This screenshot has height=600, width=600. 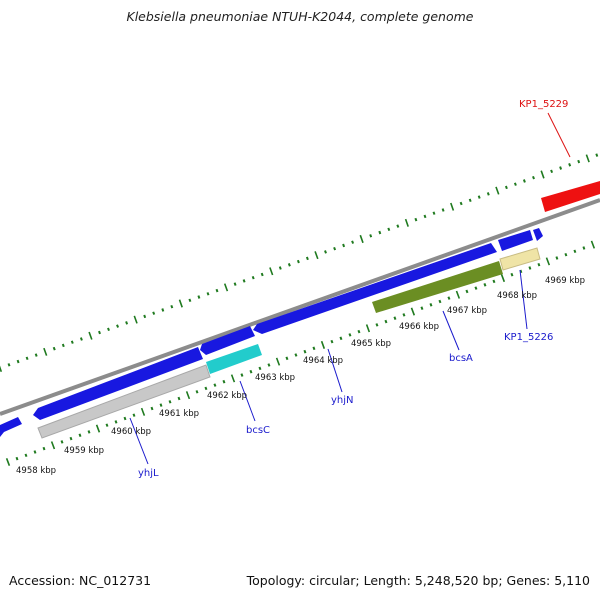 I want to click on cds-feature-bcsC, so click(x=227, y=340).